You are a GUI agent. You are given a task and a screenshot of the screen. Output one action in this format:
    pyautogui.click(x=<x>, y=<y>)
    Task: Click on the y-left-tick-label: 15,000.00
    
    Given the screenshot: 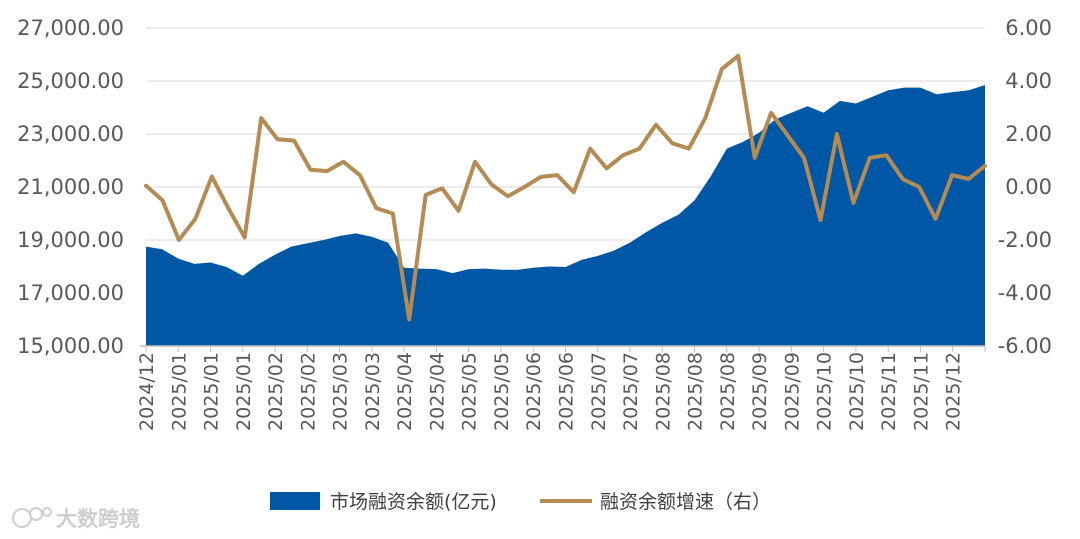 What is the action you would take?
    pyautogui.click(x=70, y=346)
    